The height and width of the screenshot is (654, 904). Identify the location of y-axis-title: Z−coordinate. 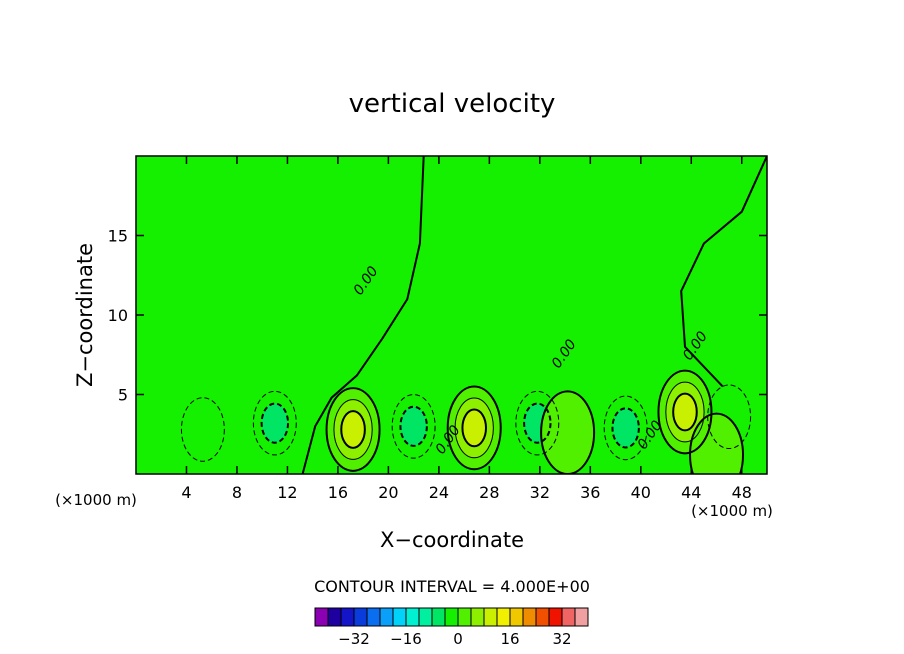
(85, 315).